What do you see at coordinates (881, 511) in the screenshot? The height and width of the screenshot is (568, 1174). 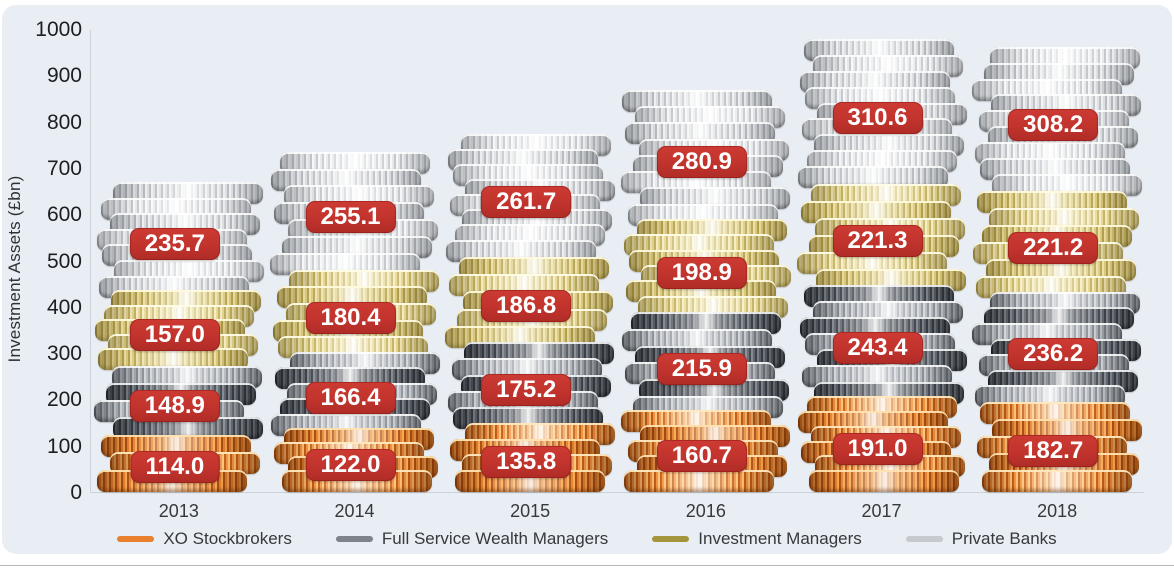 I see `x-tick-label: 2017` at bounding box center [881, 511].